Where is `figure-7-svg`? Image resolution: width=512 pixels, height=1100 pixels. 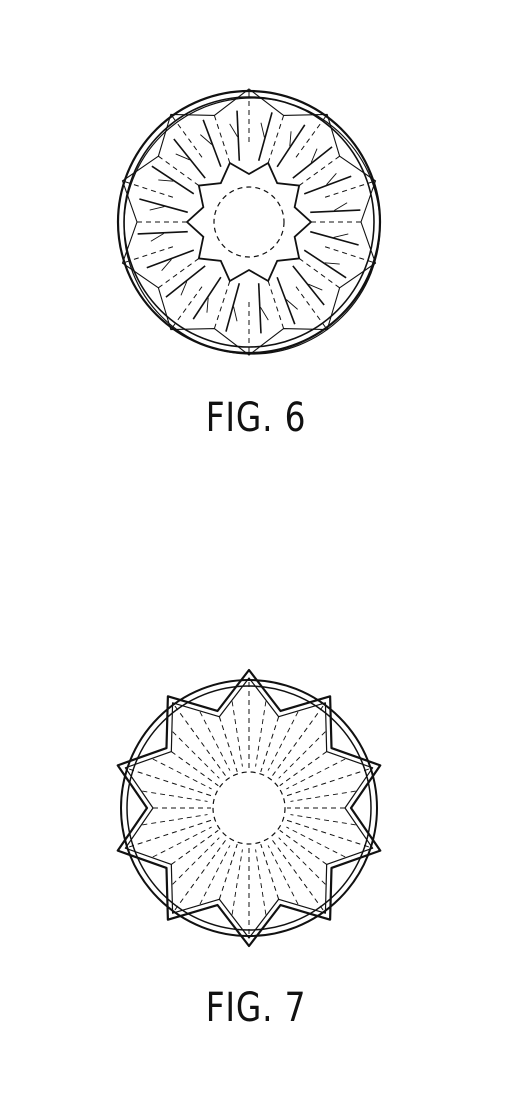 figure-7-svg is located at coordinates (256, 808).